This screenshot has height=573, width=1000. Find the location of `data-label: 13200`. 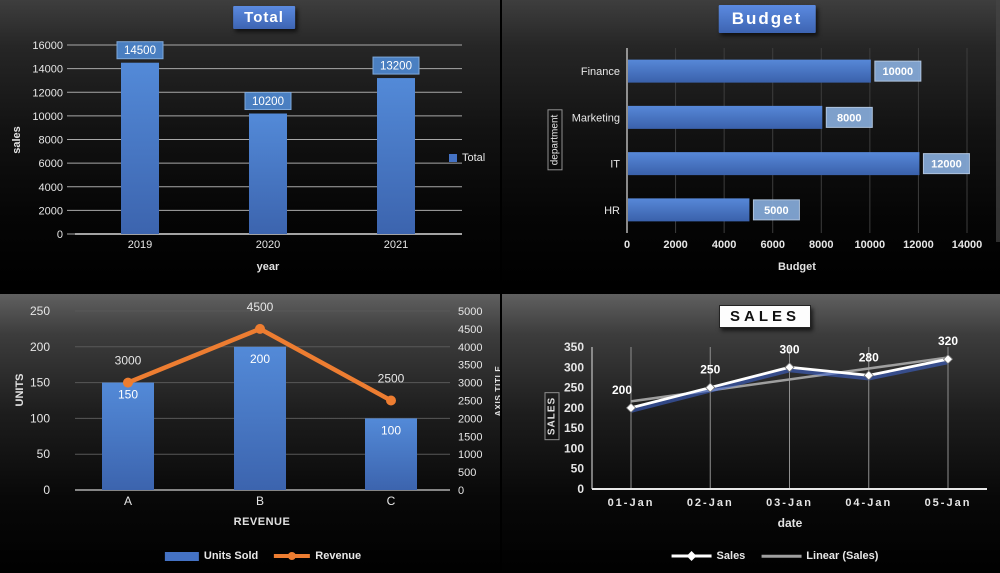

data-label: 13200 is located at coordinates (396, 67).